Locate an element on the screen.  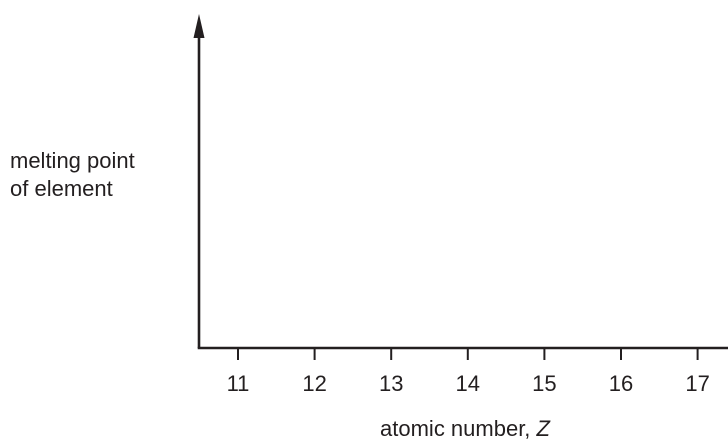
x-tick-label-15: 15 is located at coordinates (544, 383).